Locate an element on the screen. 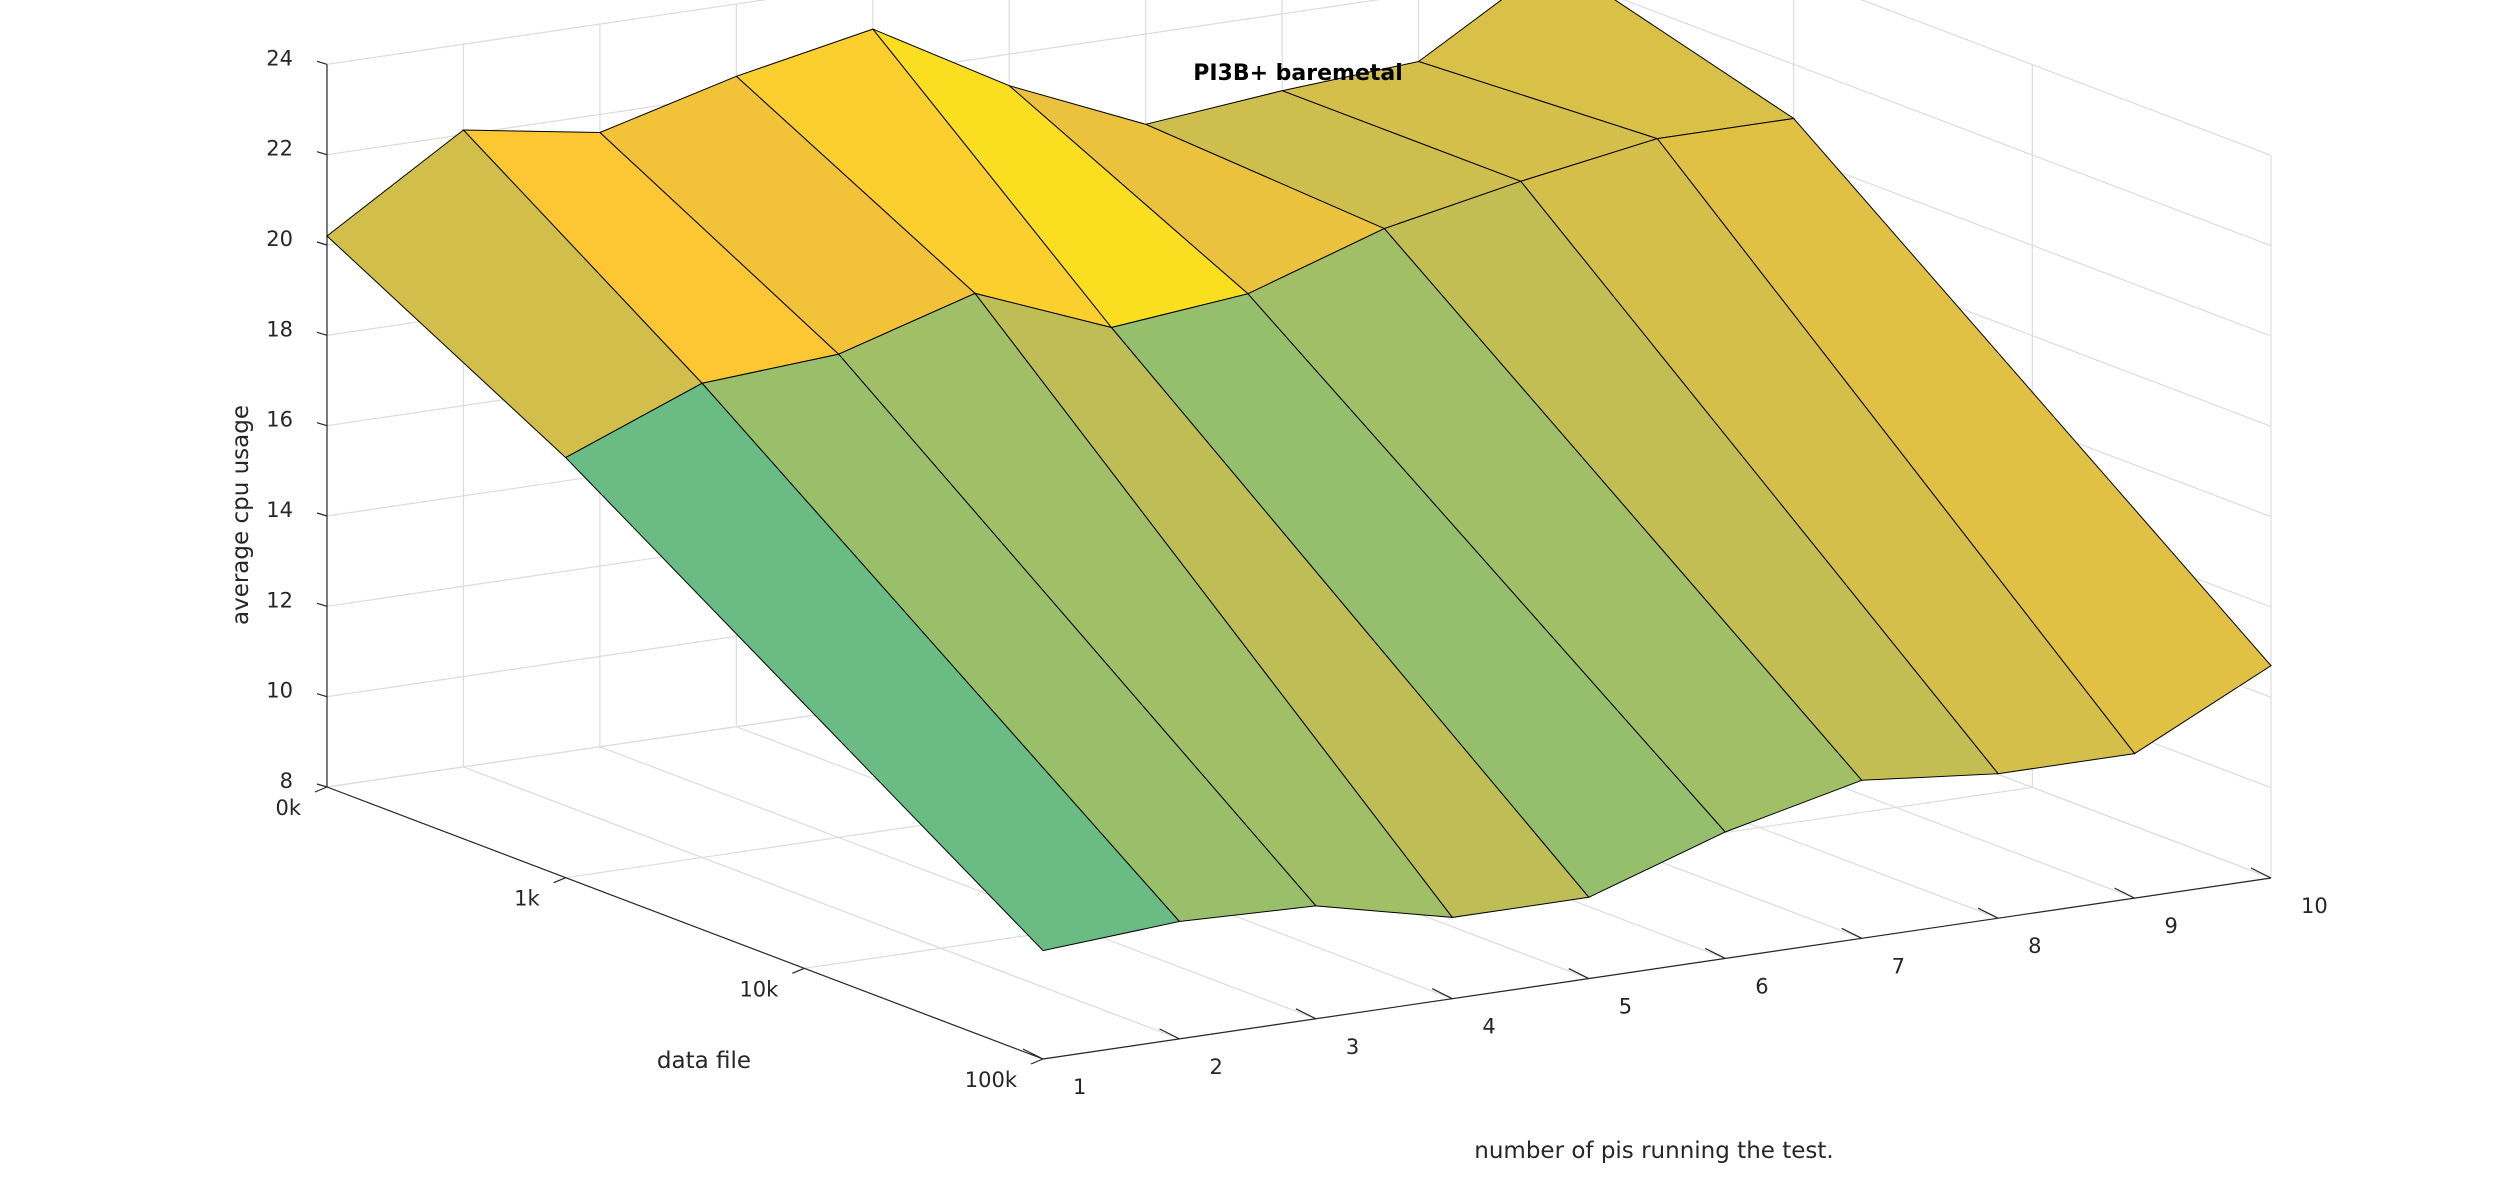 Image resolution: width=2500 pixels, height=1184 pixels. z-tick-label: 24 is located at coordinates (279, 58).